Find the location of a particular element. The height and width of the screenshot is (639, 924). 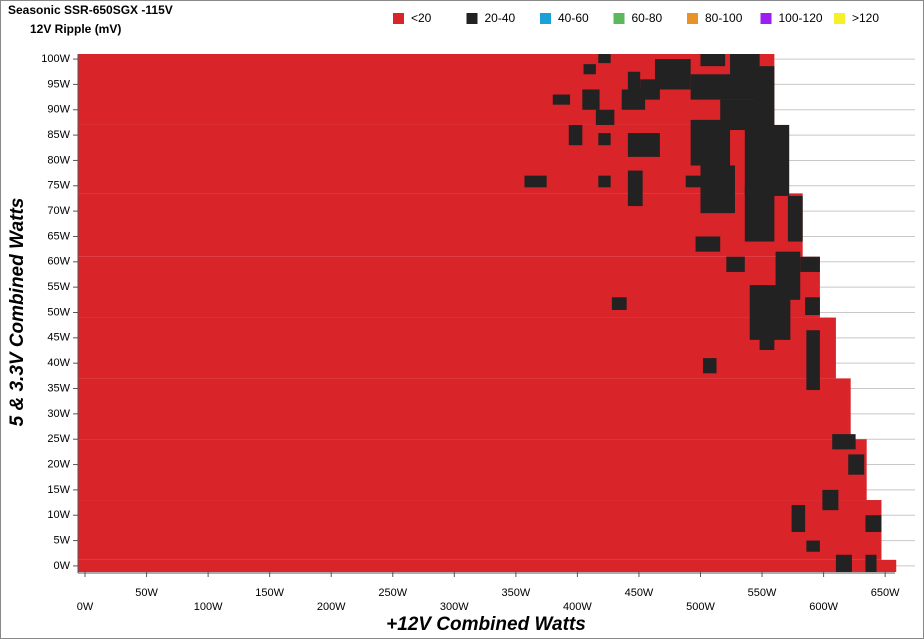

y-tick-label: 30W is located at coordinates (58, 414).